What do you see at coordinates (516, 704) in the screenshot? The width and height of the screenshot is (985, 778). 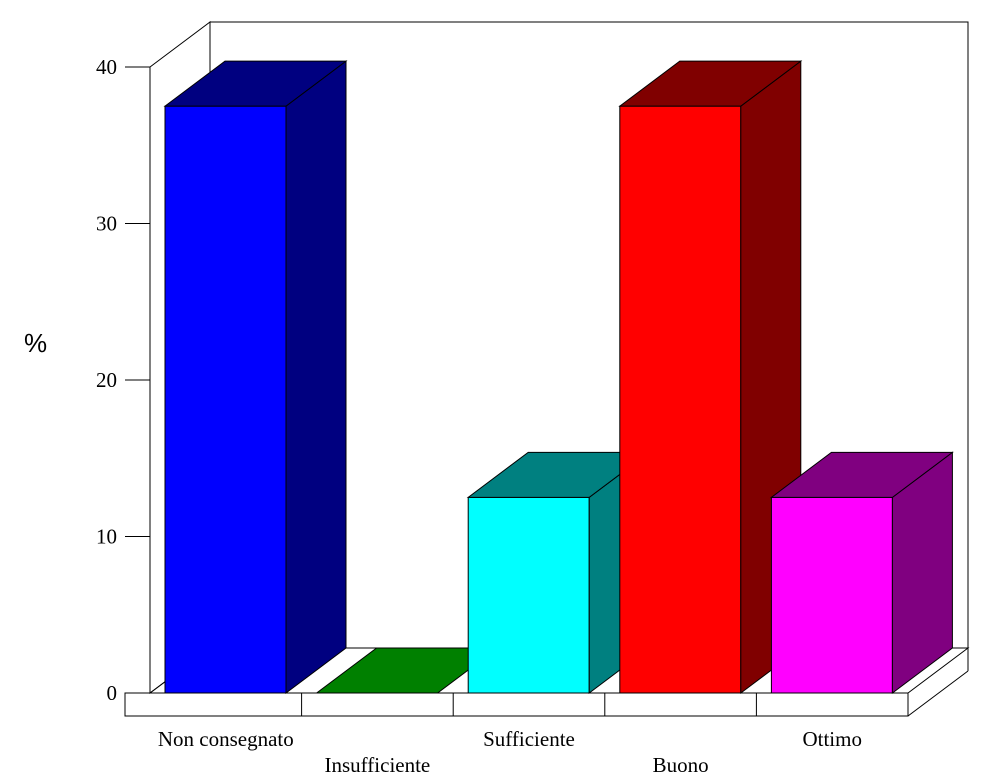 I see `category-axis-box` at bounding box center [516, 704].